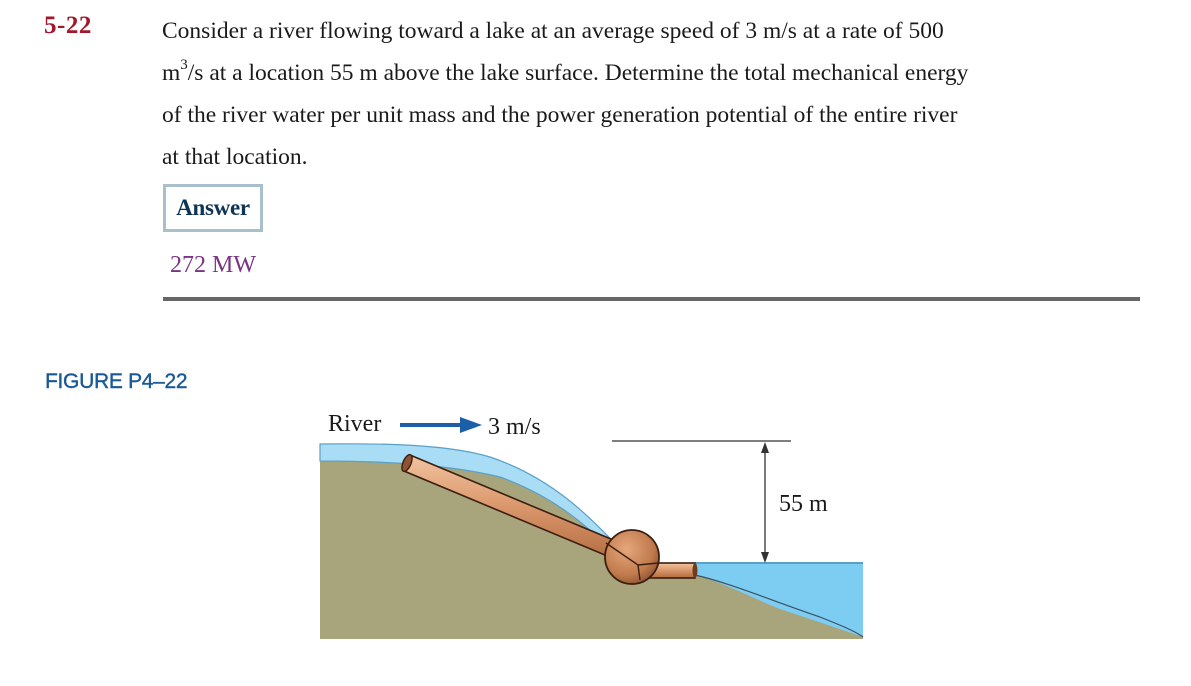 This screenshot has height=686, width=1191. Describe the element at coordinates (68, 25) in the screenshot. I see `problem-number: 5-22` at that location.